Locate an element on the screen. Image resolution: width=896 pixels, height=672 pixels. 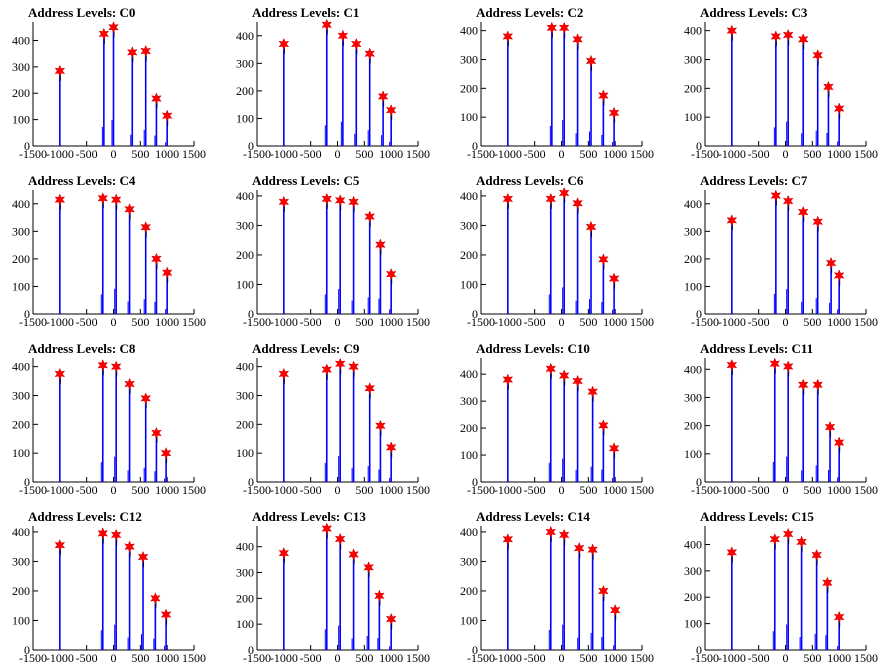
panel-title: Address Levels: C8 is located at coordinates (82, 348).